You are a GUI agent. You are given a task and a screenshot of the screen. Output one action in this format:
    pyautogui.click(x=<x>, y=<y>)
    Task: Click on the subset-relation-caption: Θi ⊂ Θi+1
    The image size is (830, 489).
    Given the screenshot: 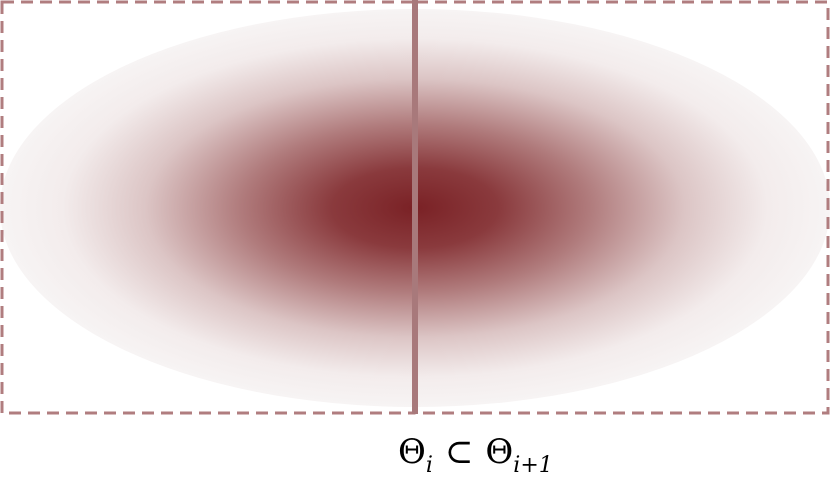 What is the action you would take?
    pyautogui.click(x=475, y=455)
    